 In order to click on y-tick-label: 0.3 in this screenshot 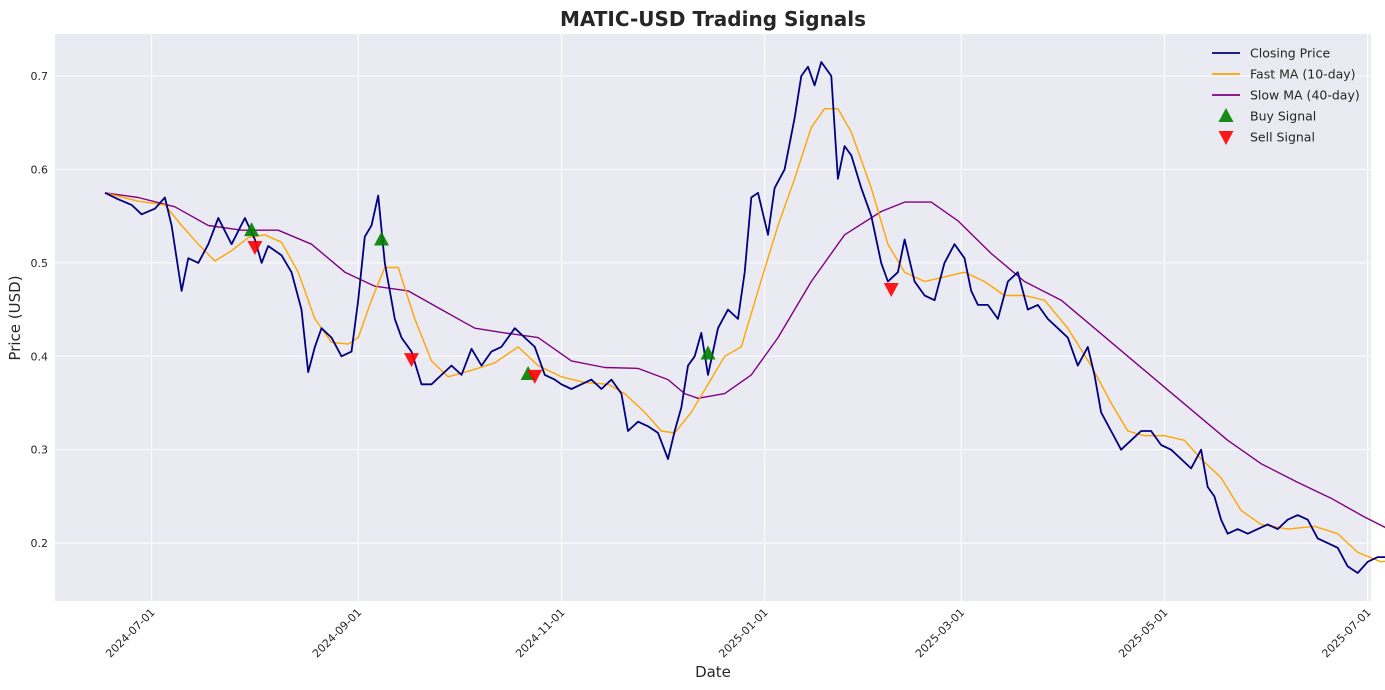, I will do `click(40, 450)`.